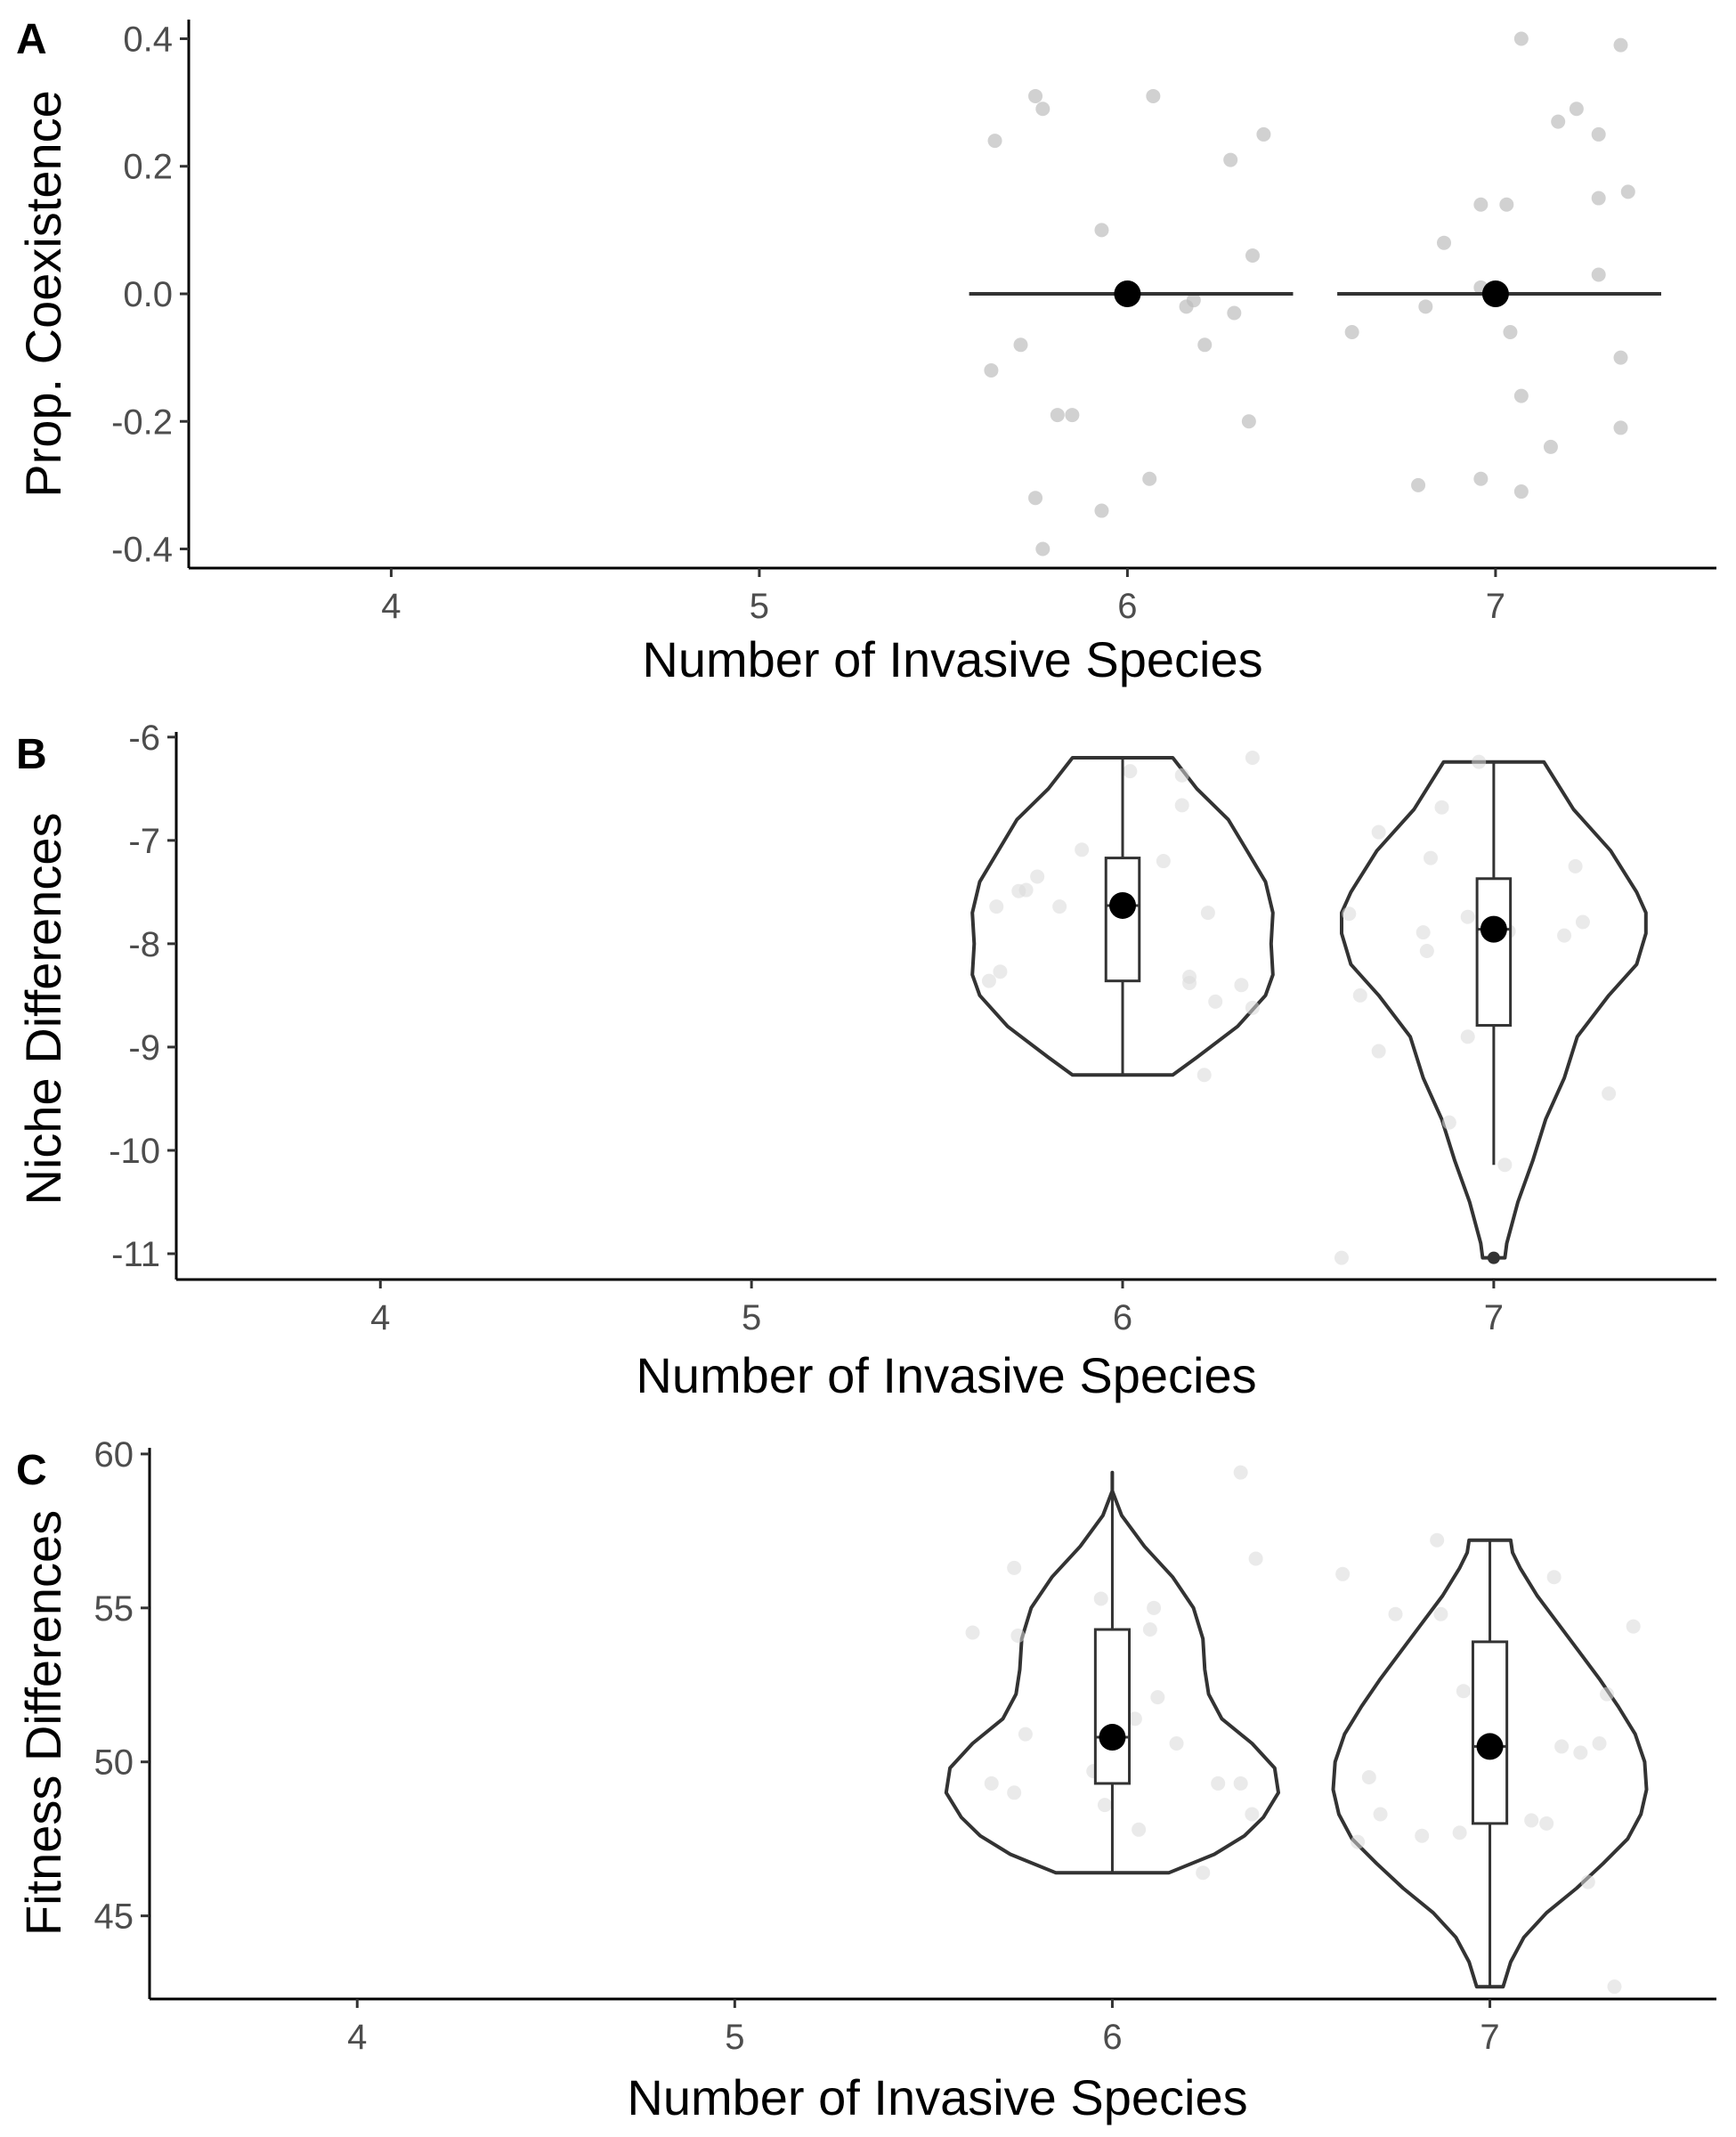 The height and width of the screenshot is (2137, 1736). What do you see at coordinates (134, 1151) in the screenshot?
I see `panel-b-y-tick-label: -10` at bounding box center [134, 1151].